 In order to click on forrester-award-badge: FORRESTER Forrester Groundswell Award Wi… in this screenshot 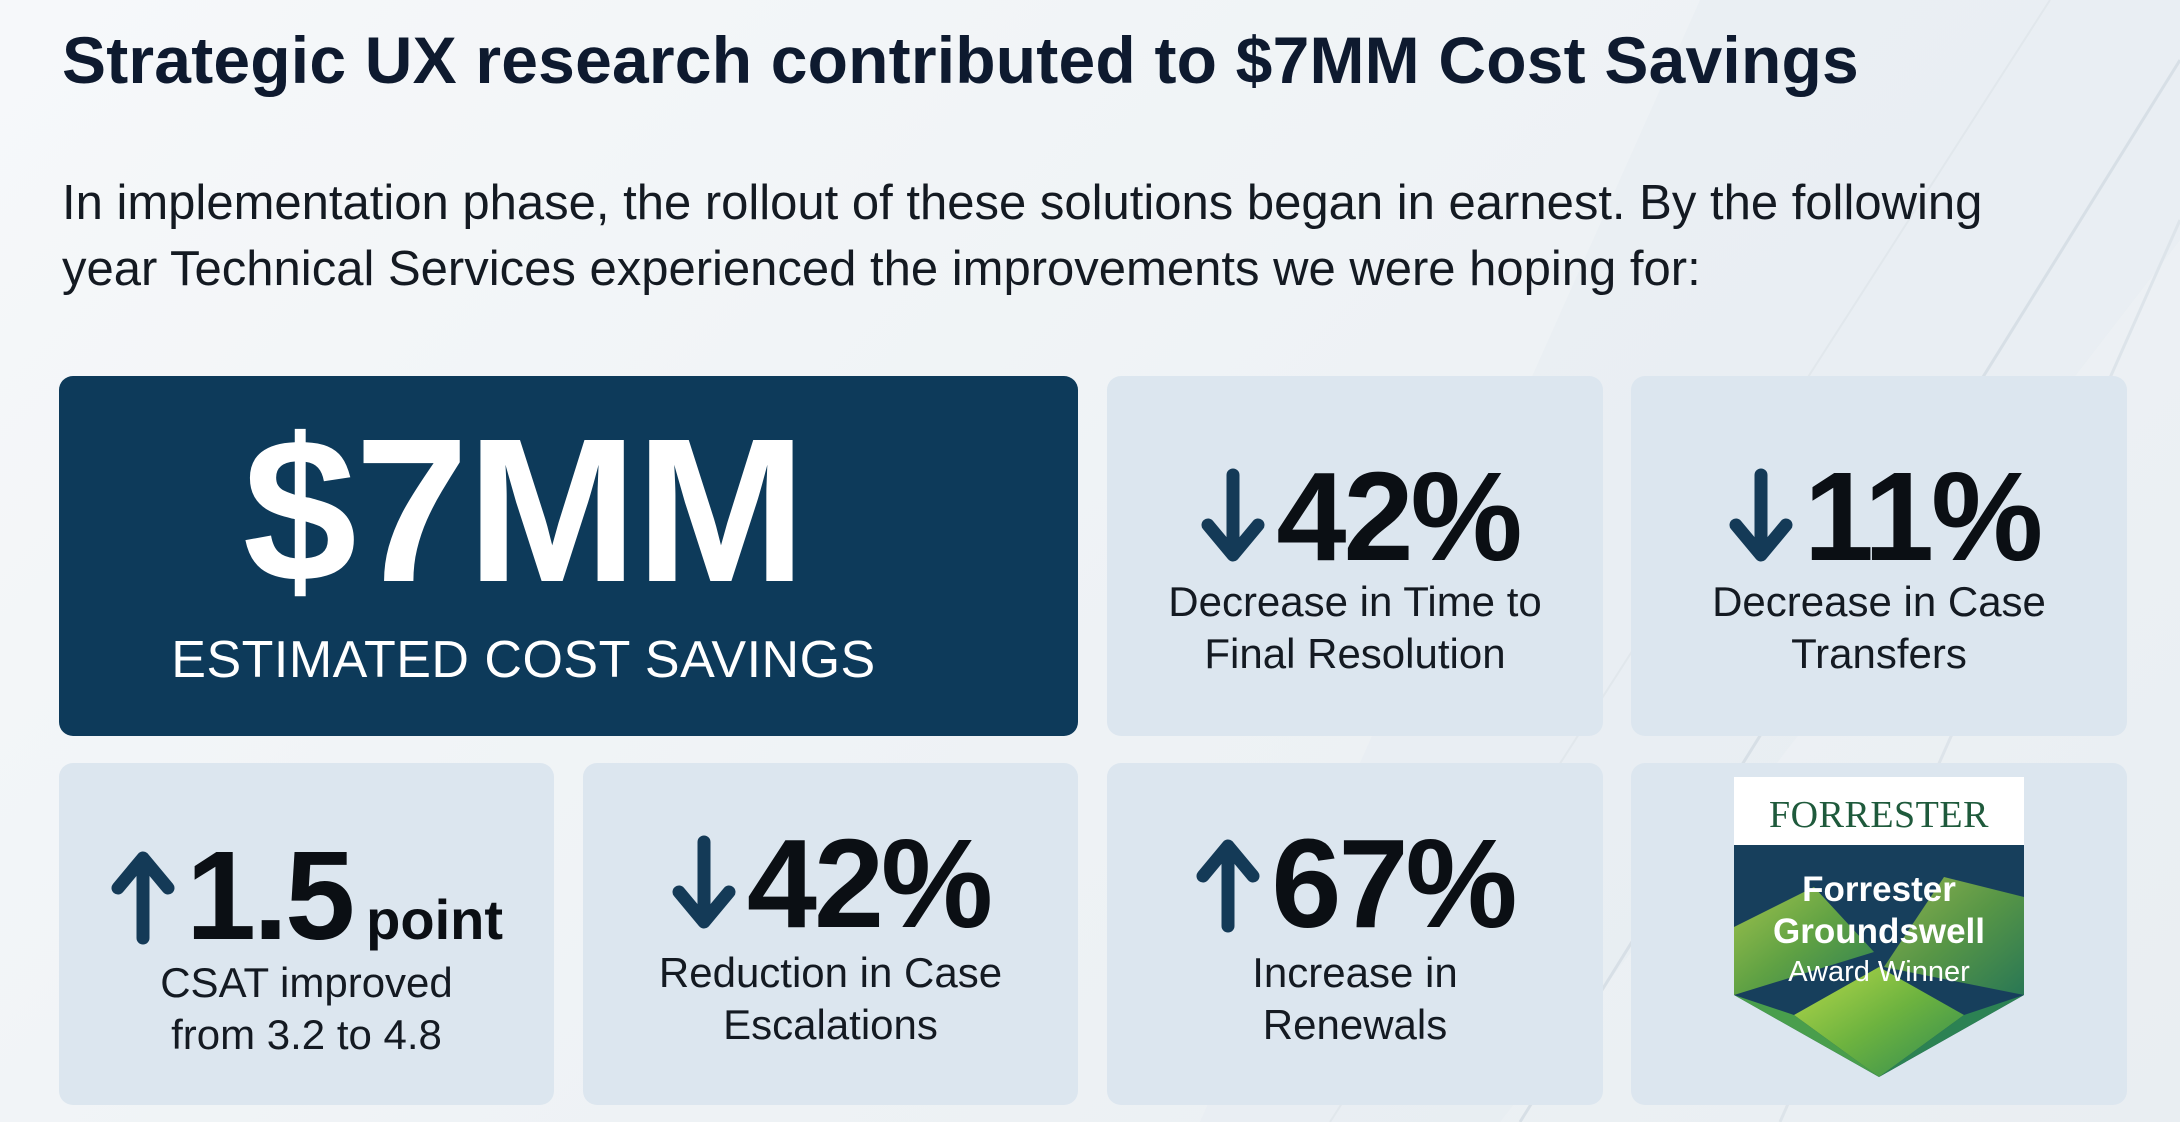, I will do `click(1879, 927)`.